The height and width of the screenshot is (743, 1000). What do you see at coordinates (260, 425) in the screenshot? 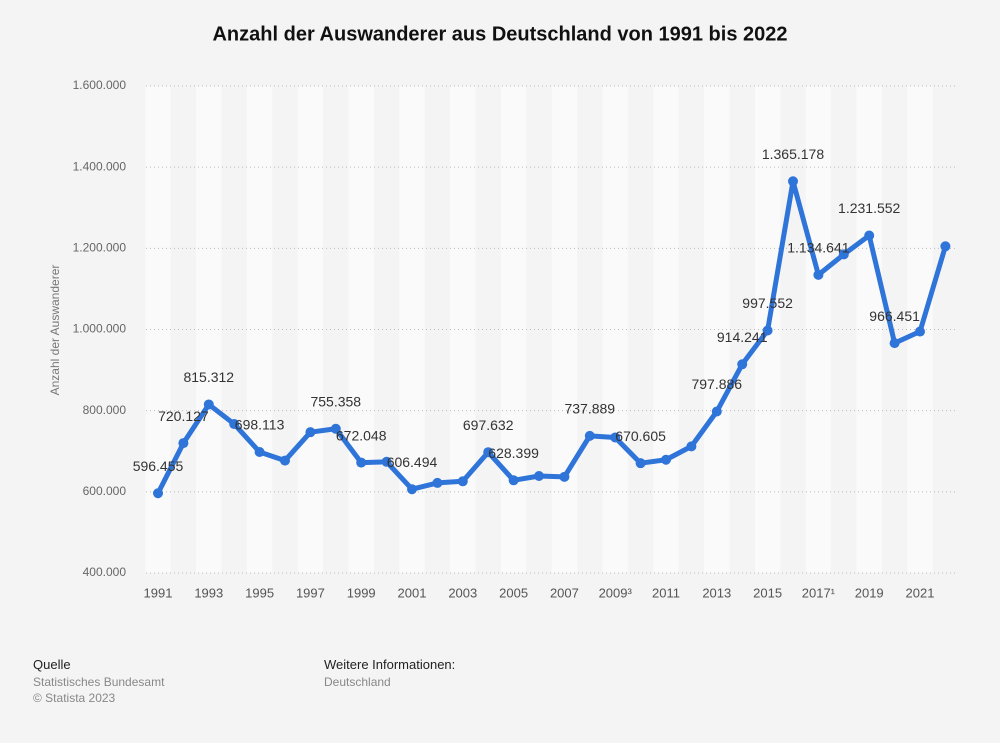
I see `value-label: 698.113` at bounding box center [260, 425].